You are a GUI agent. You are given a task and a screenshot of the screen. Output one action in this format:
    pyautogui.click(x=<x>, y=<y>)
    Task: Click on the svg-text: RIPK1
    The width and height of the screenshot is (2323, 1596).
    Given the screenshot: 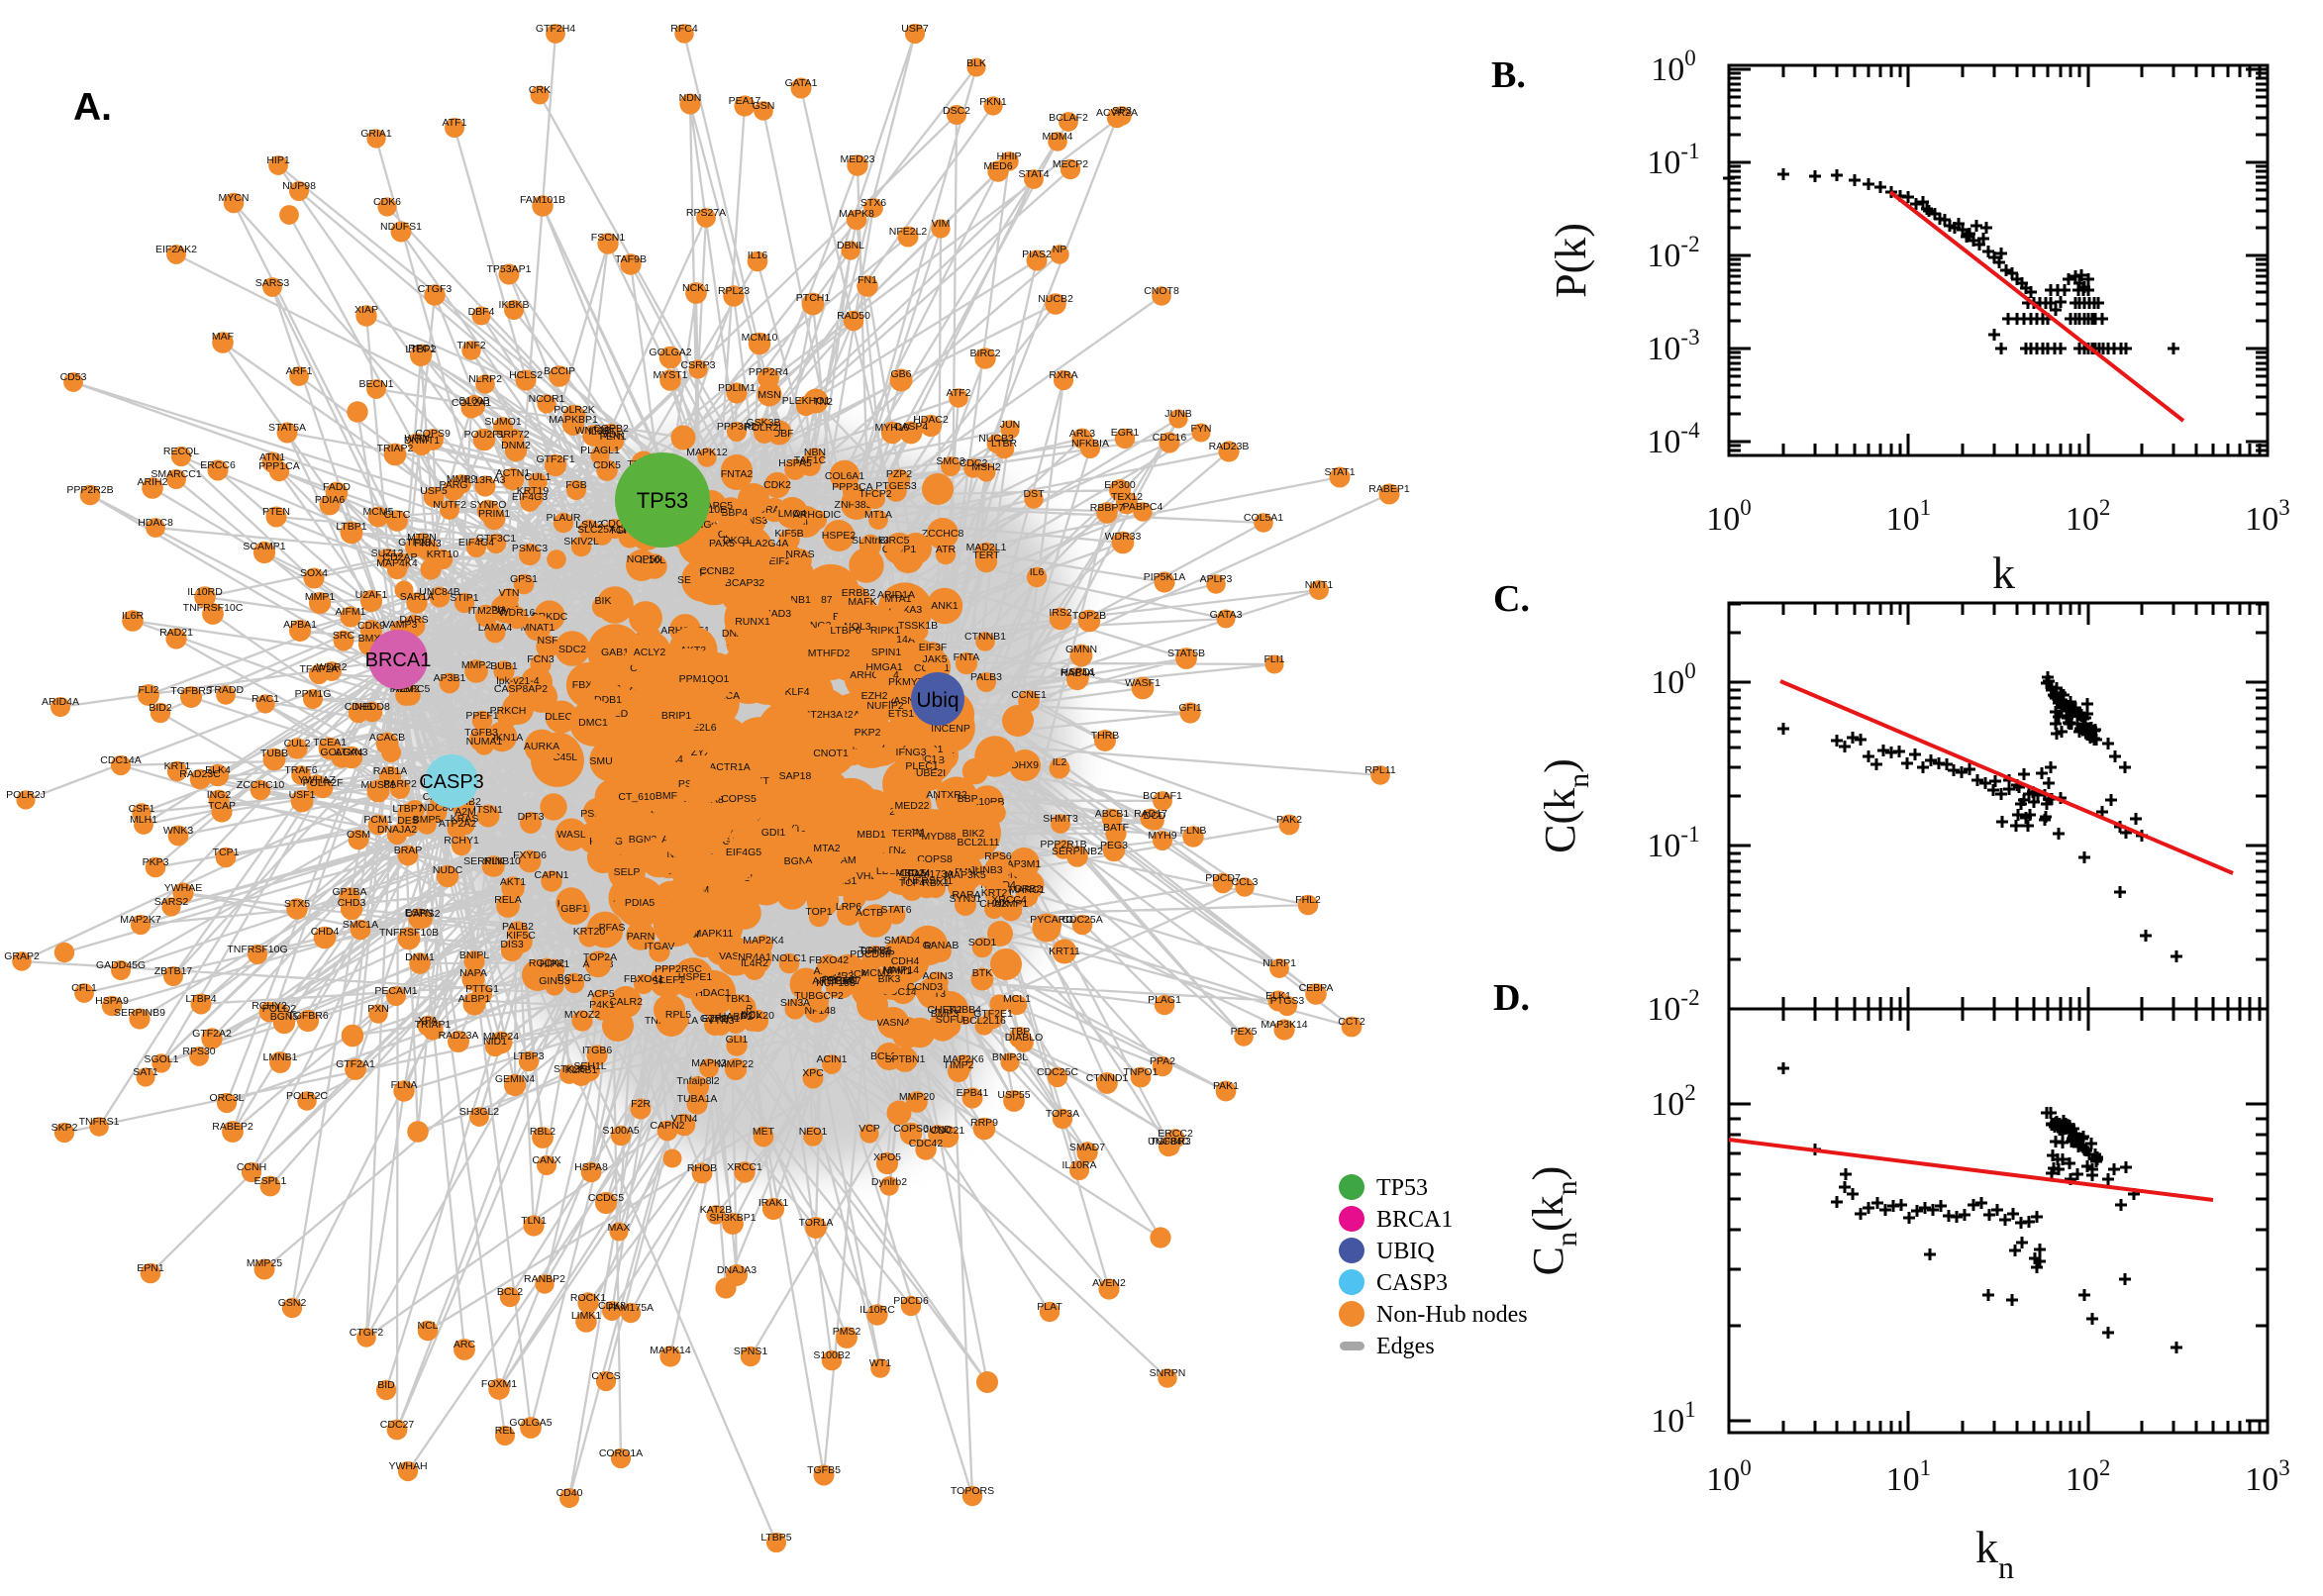 What is the action you would take?
    pyautogui.click(x=885, y=631)
    